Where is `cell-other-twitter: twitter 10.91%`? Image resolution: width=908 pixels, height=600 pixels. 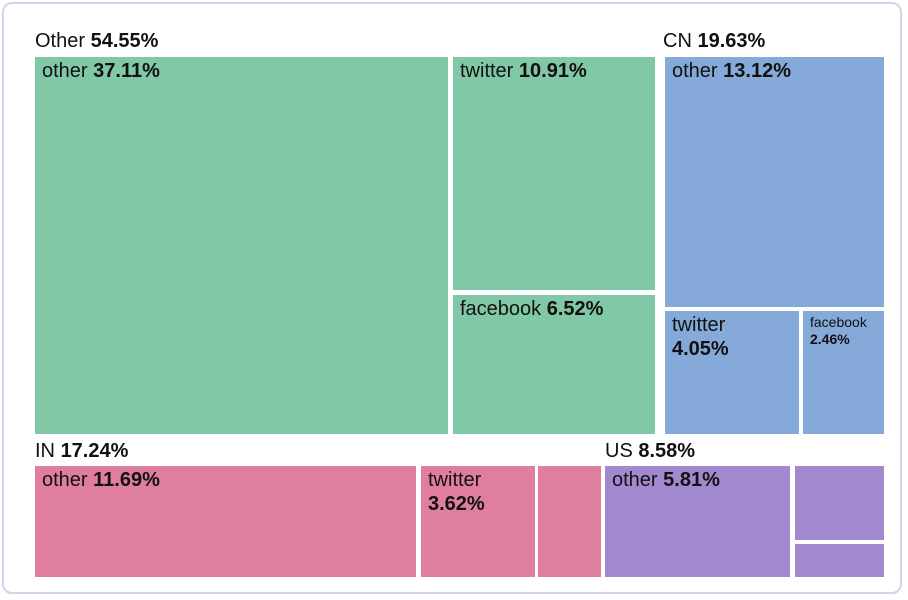
cell-other-twitter: twitter 10.91% is located at coordinates (554, 173).